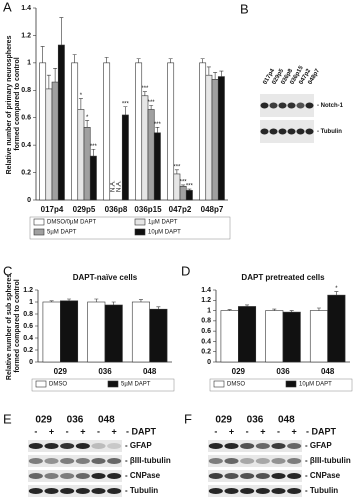 This screenshot has width=358, height=500. I want to click on y-tick-label: 1, so click(209, 310).